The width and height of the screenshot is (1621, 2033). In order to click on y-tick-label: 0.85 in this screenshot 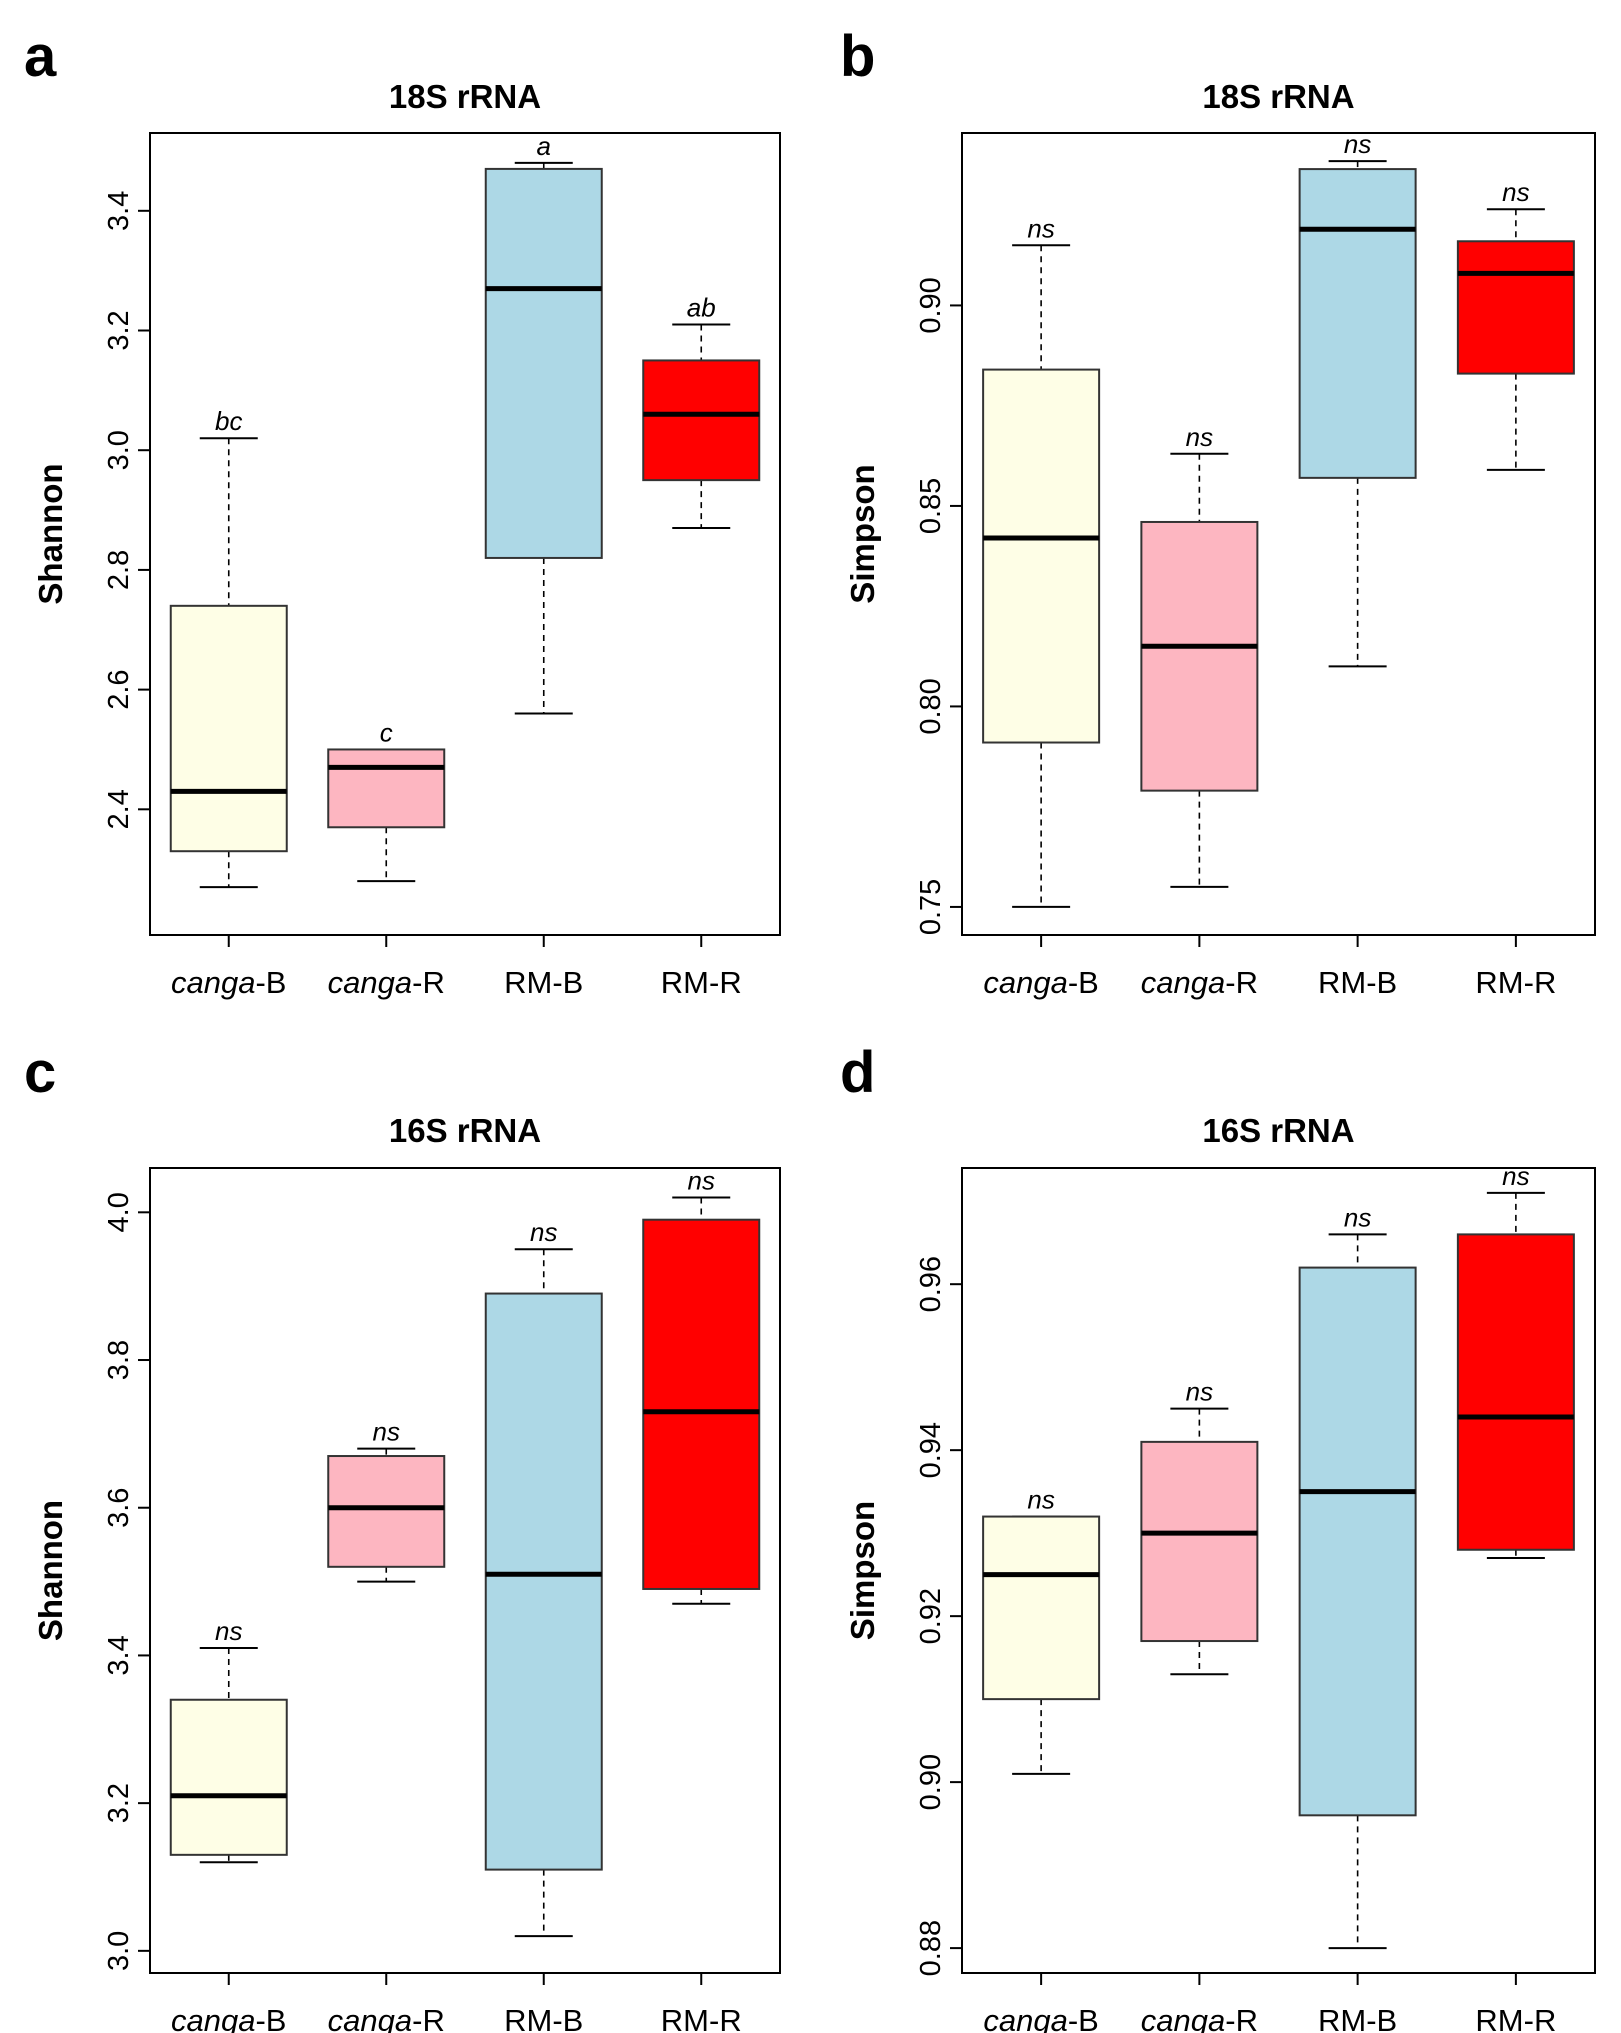, I will do `click(931, 506)`.